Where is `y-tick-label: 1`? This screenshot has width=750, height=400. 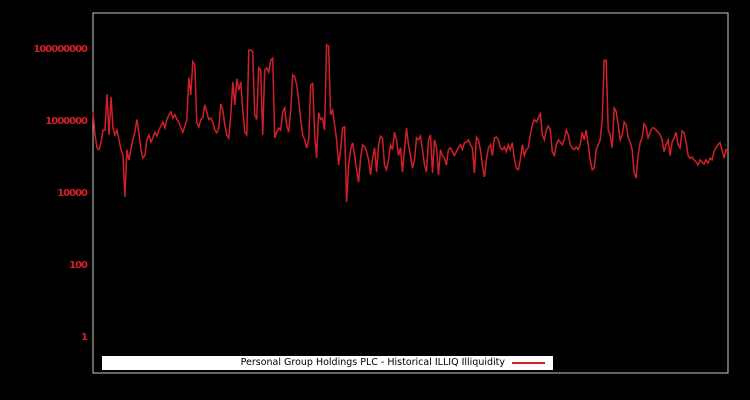 y-tick-label: 1 is located at coordinates (84, 337).